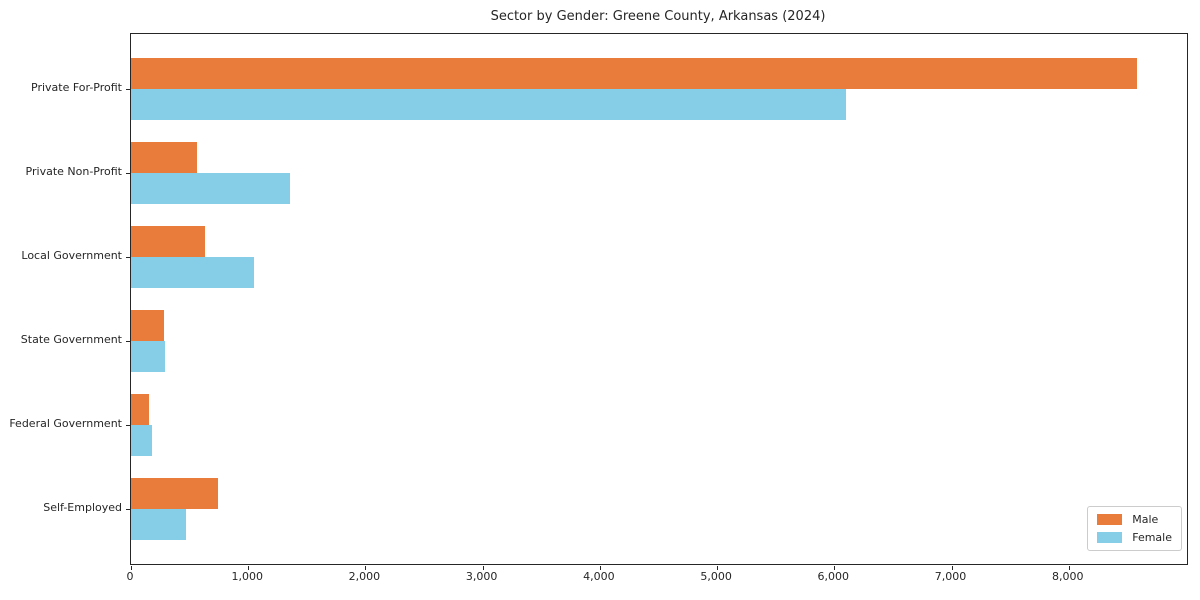  I want to click on legend-swatch-female, so click(1110, 537).